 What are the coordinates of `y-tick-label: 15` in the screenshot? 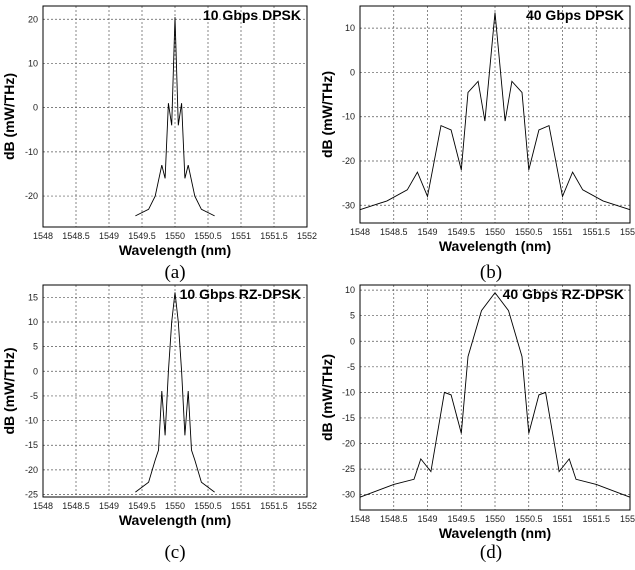 It's located at (33, 297).